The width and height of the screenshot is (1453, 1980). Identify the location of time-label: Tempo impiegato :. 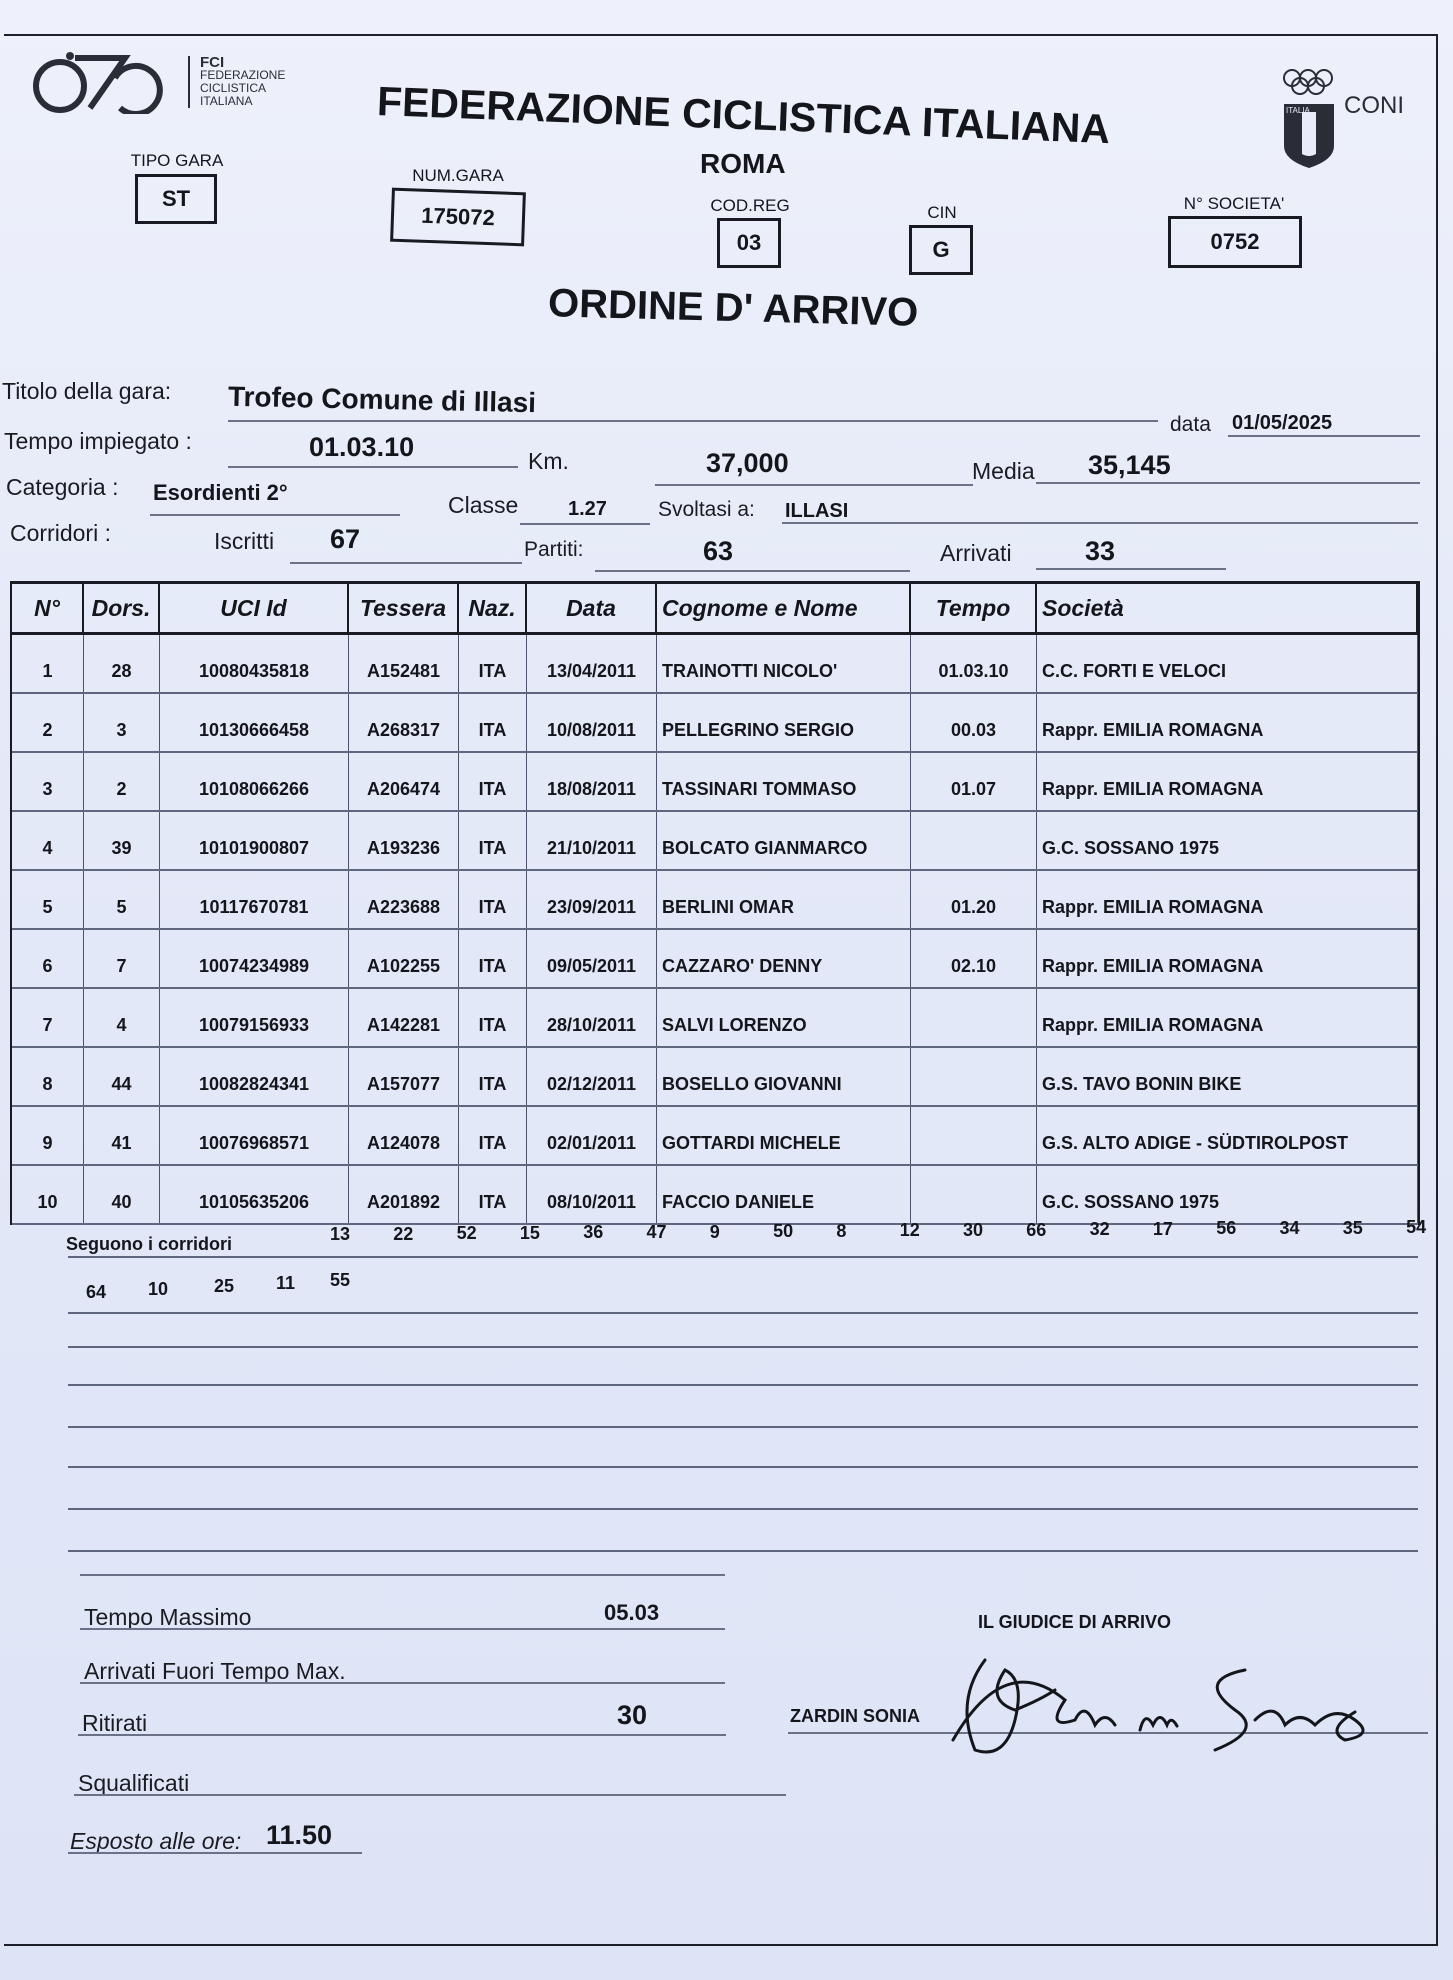
(98, 441).